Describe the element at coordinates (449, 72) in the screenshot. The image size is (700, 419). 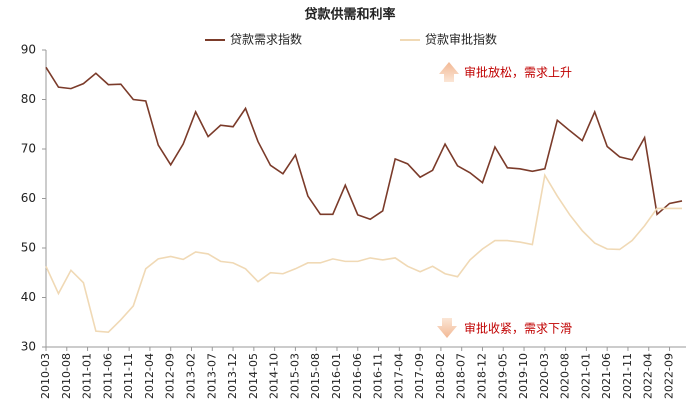
I see `up-arrow` at that location.